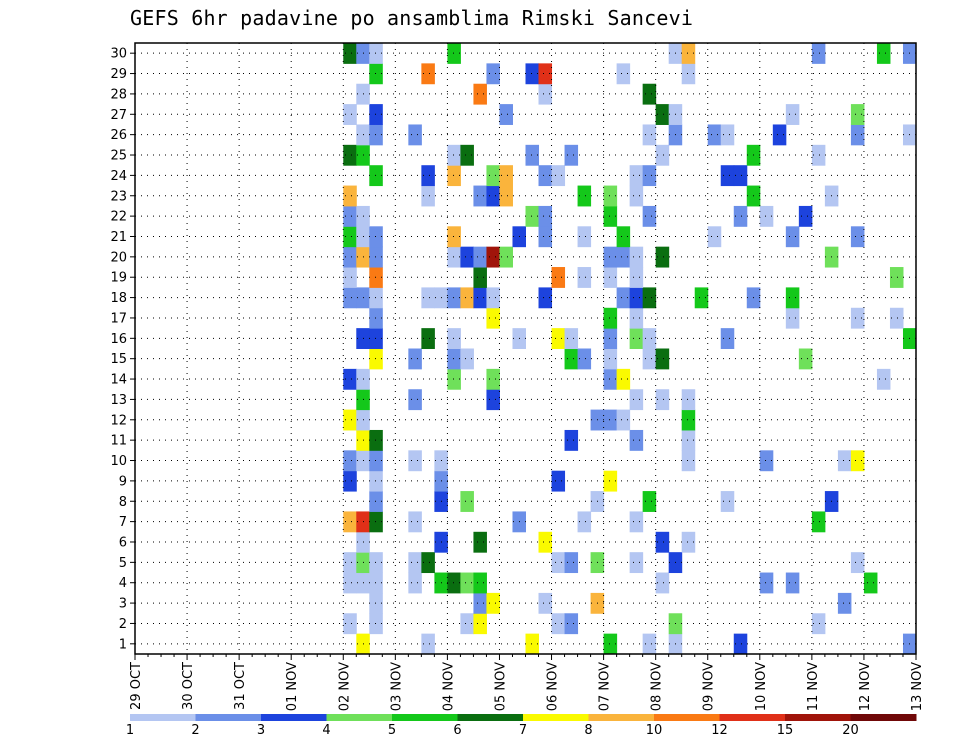 This screenshot has height=742, width=960. Describe the element at coordinates (292, 686) in the screenshot. I see `x-tick-label: 01 NOV` at that location.